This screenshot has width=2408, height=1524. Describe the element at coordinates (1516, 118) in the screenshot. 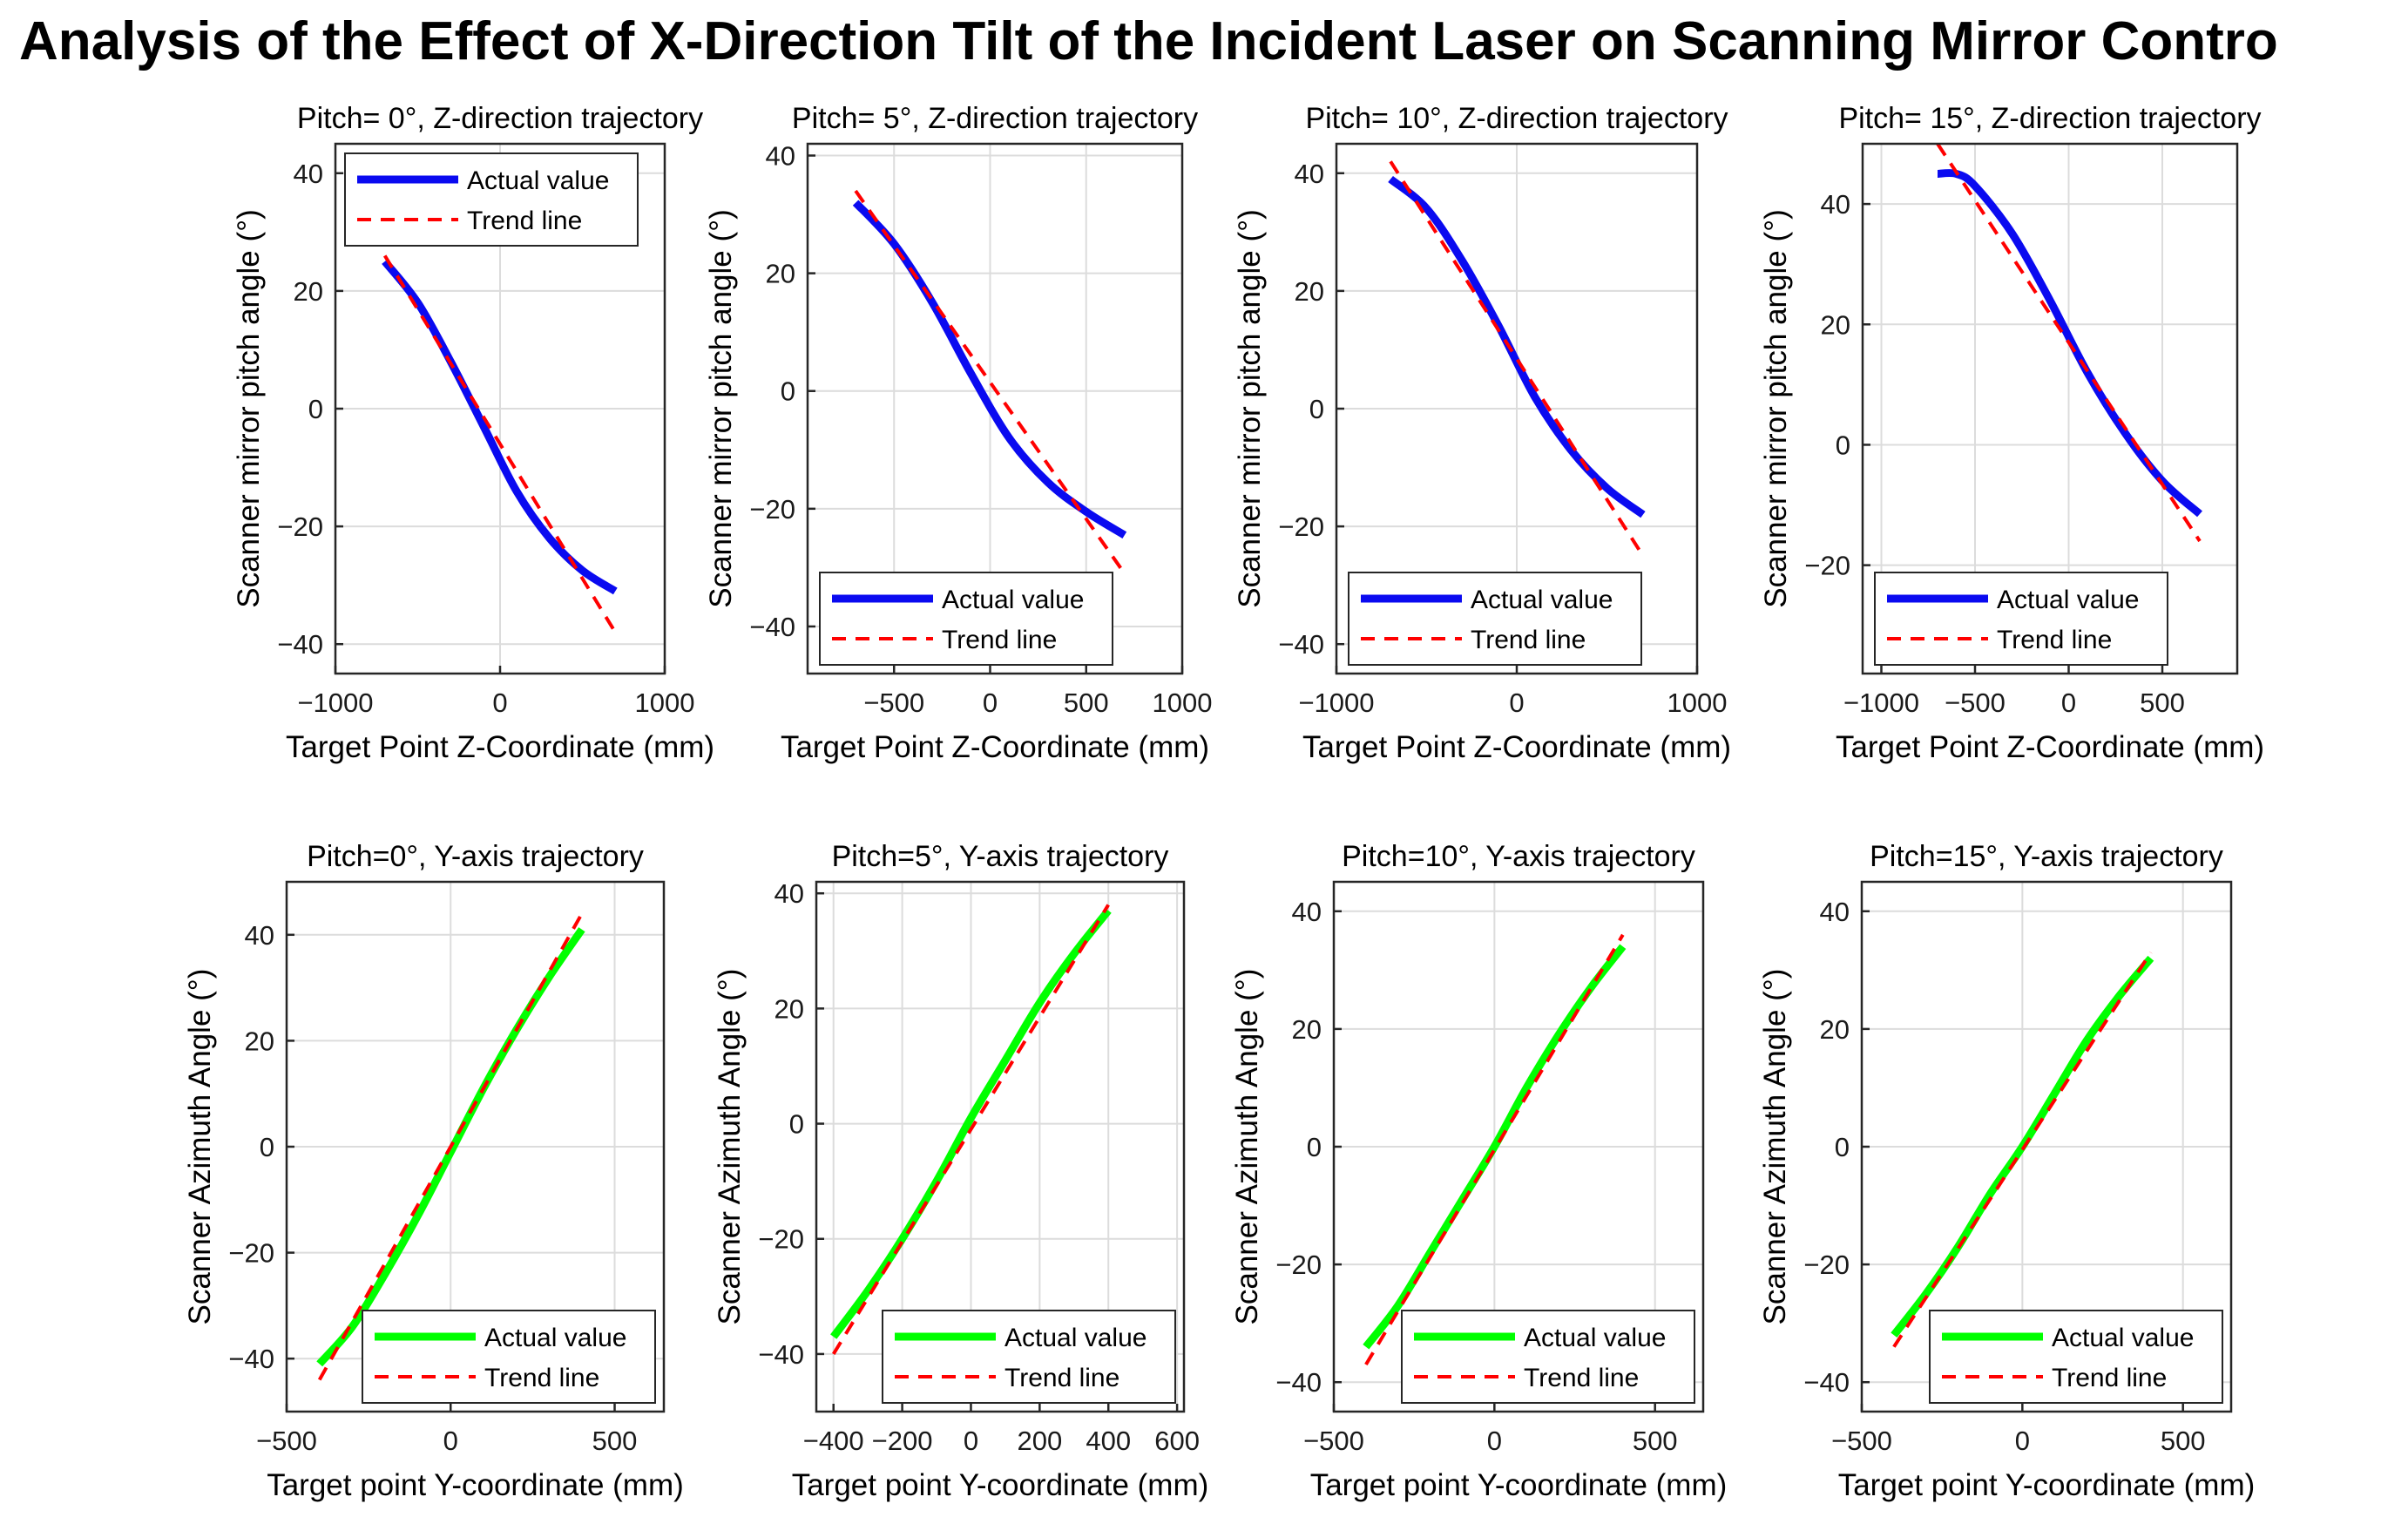

I see `chart-title: Pitch= 10°, Z-direction trajectory` at that location.